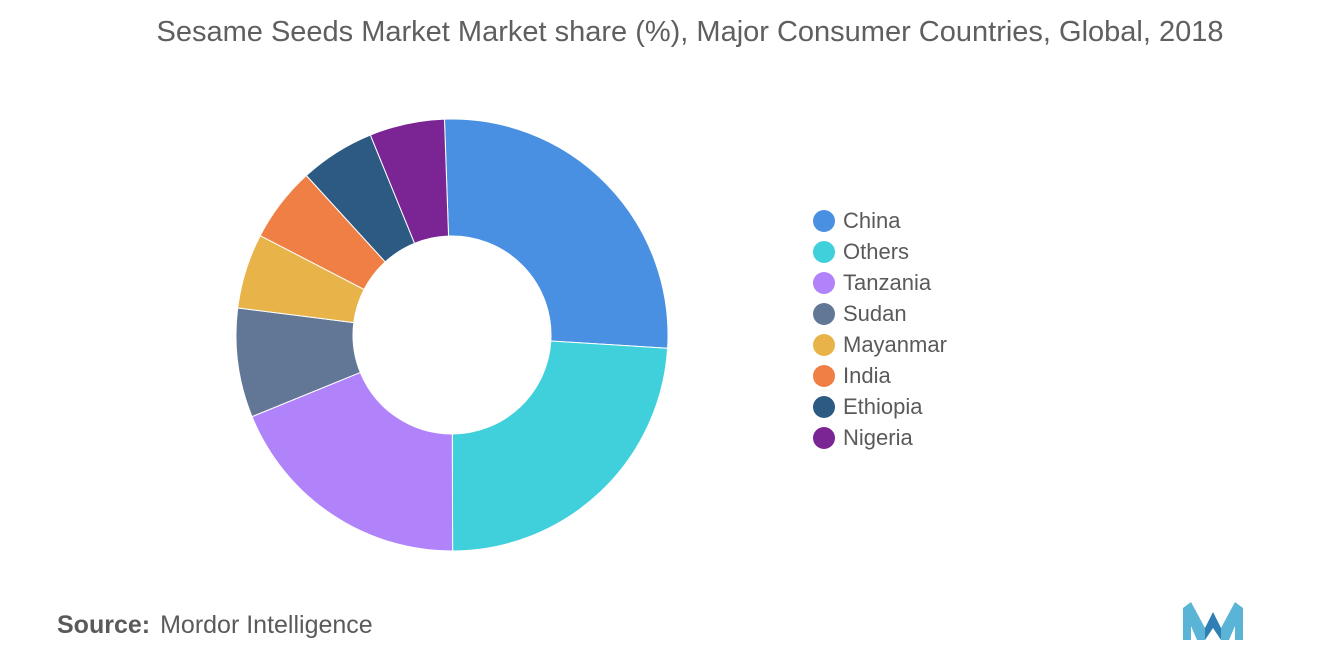 Image resolution: width=1320 pixels, height=665 pixels. I want to click on legend-swatch-sudan, so click(824, 313).